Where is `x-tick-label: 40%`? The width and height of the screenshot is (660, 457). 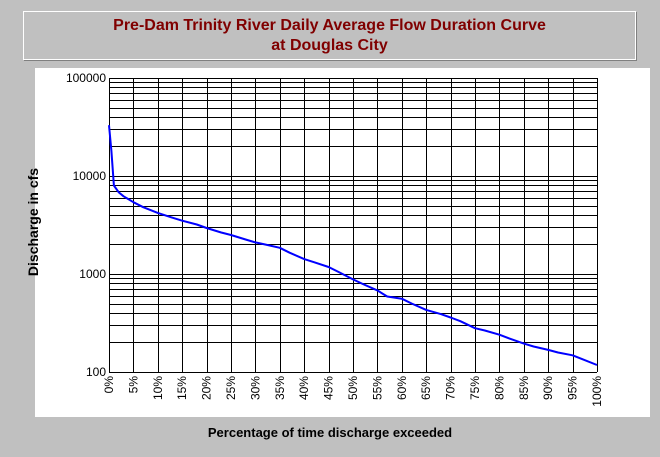 x-tick-label: 40% is located at coordinates (304, 388).